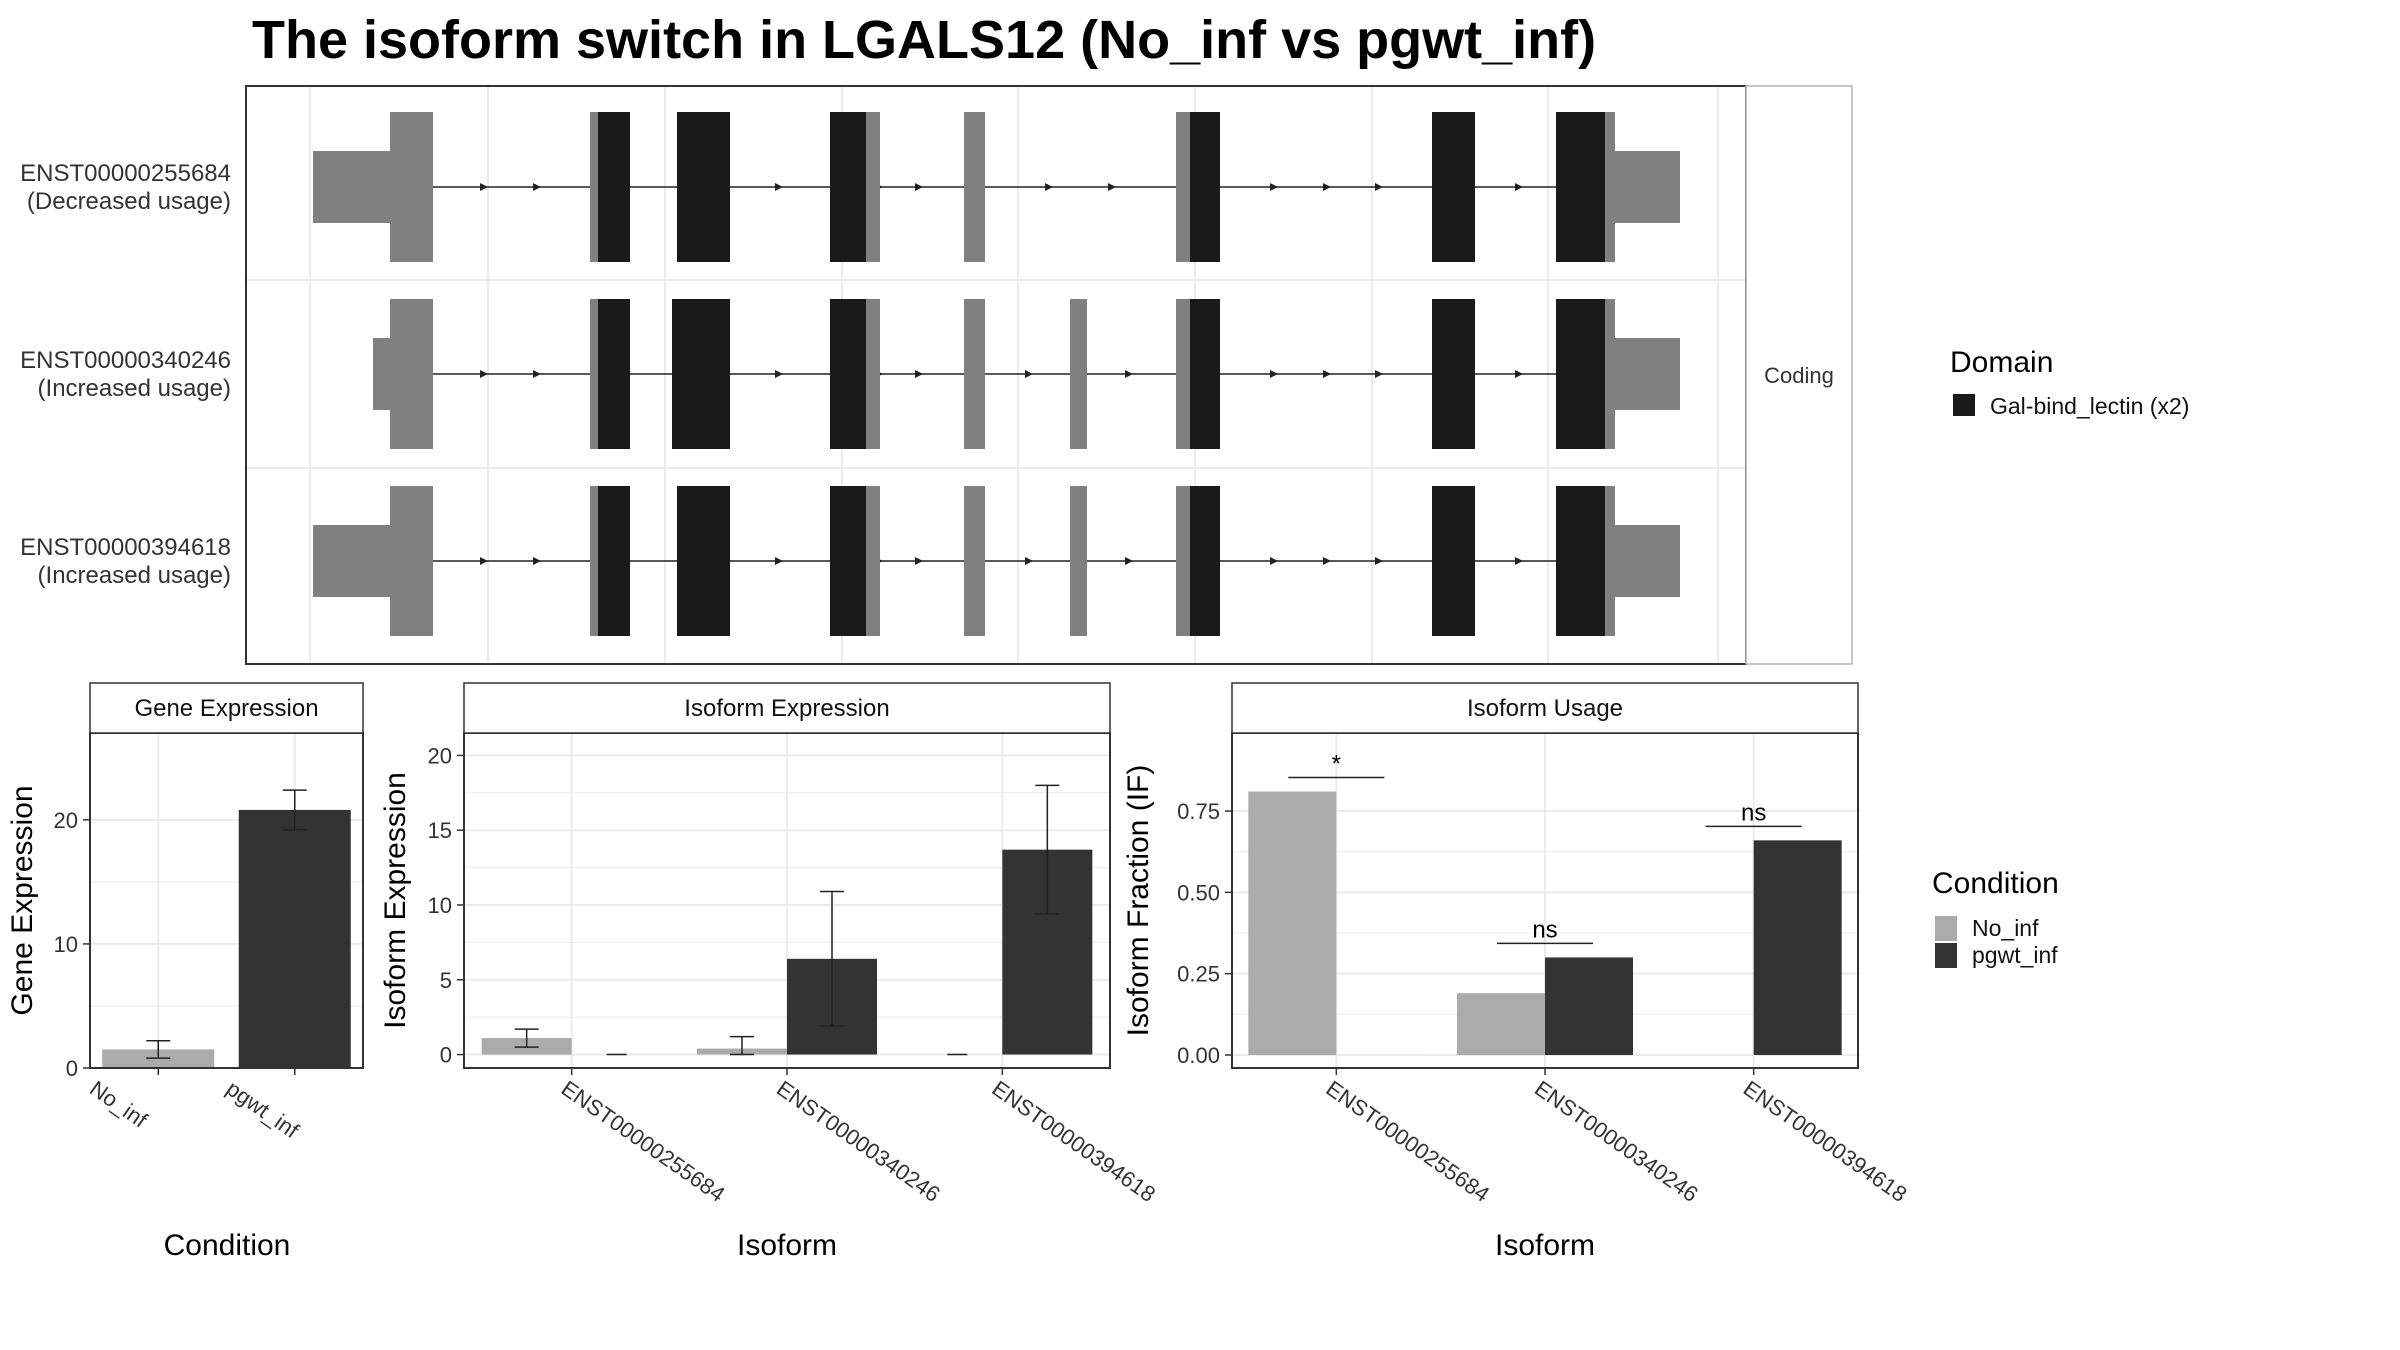 The height and width of the screenshot is (1350, 2400). Describe the element at coordinates (446, 980) in the screenshot. I see `y-tick-label: 5` at that location.